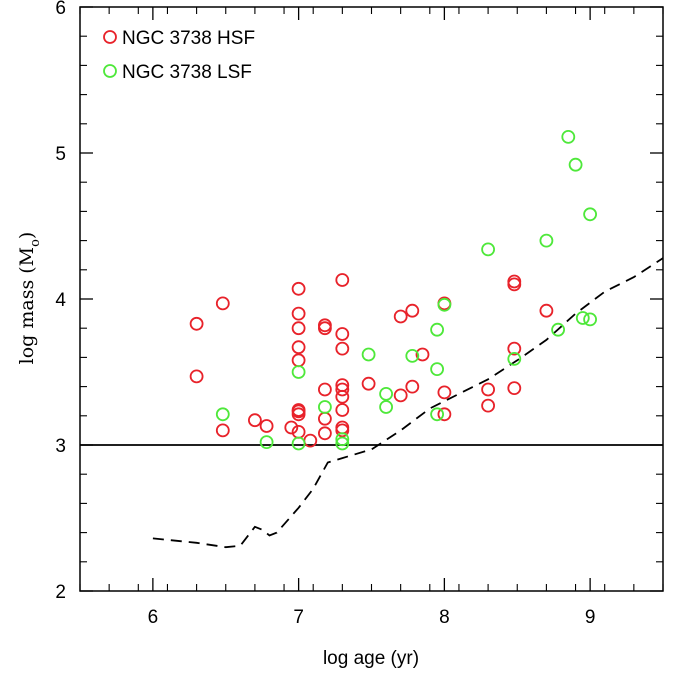 The width and height of the screenshot is (673, 676). Describe the element at coordinates (29, 298) in the screenshot. I see `y-axis-title: log mass (Mo)` at that location.